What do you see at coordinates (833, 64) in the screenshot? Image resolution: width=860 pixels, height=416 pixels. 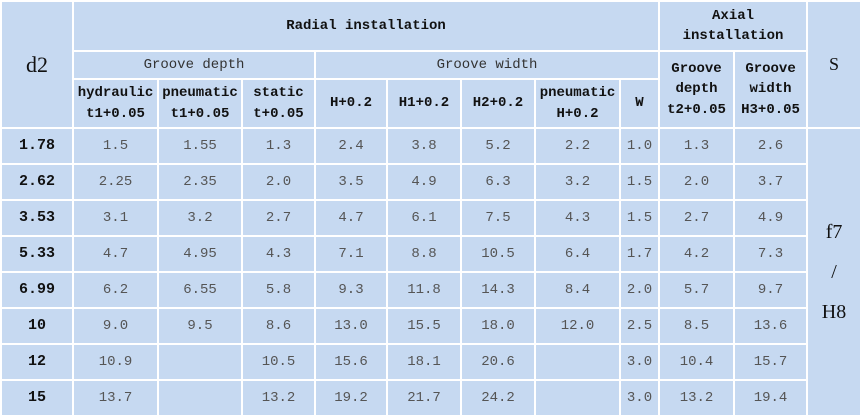 I see `cell: S` at bounding box center [833, 64].